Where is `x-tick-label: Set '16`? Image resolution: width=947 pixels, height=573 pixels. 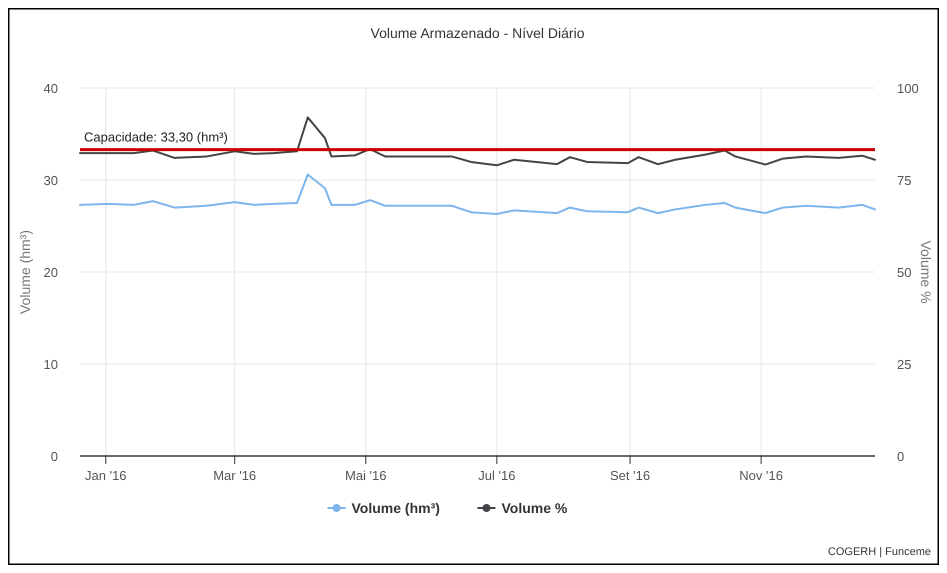
x-tick-label: Set '16 is located at coordinates (630, 475).